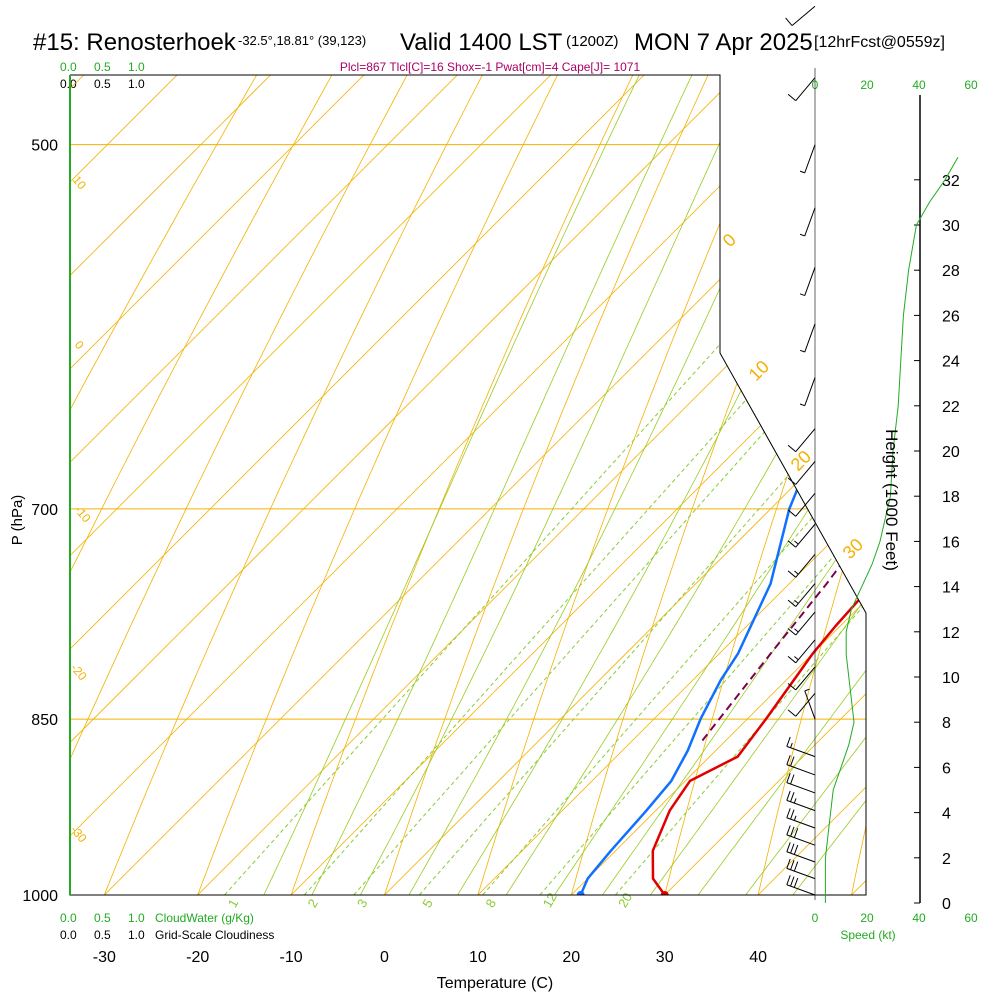 This screenshot has width=1000, height=1000. I want to click on station-title: #15: Renosterhoek, so click(135, 42).